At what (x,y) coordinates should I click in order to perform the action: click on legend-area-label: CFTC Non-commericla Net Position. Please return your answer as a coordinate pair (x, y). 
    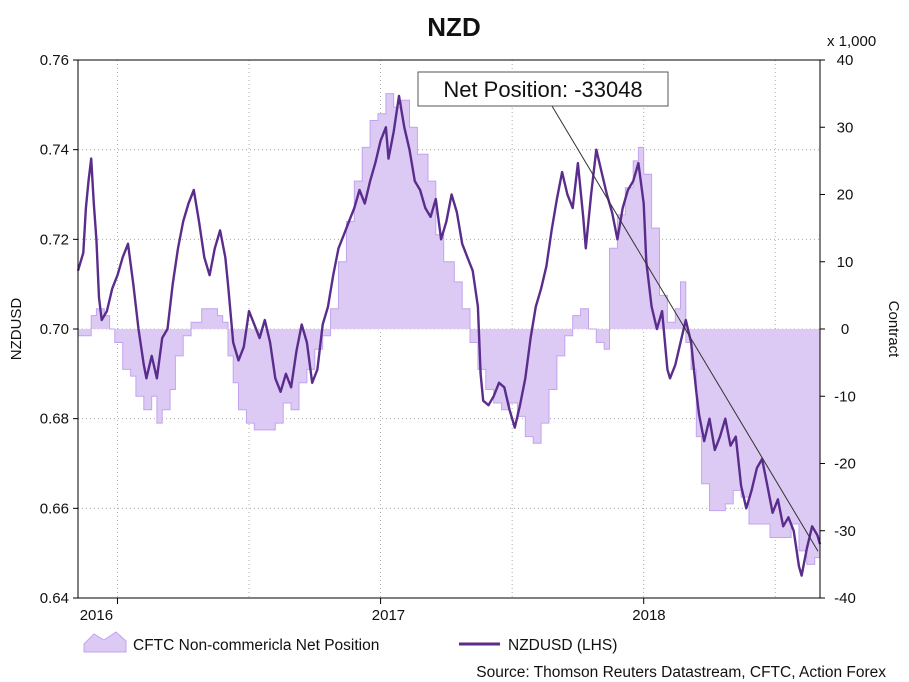
    Looking at the image, I should click on (256, 645).